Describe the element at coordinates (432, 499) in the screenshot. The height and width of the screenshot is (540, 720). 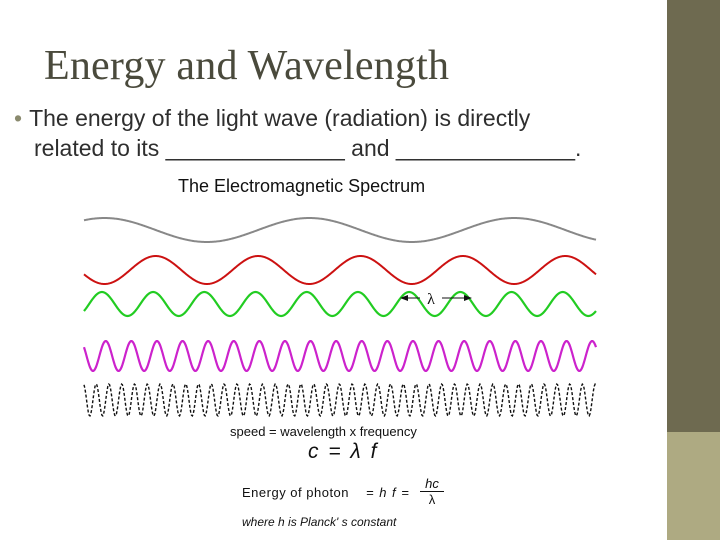
I see `fraction-denominator: λ` at that location.